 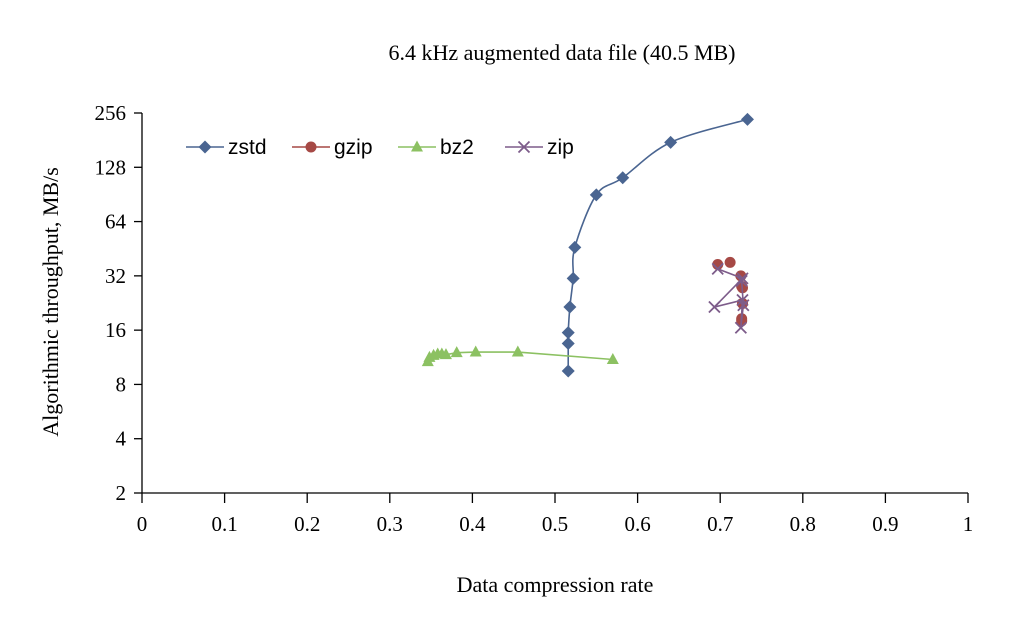 I want to click on y-tick-label: 4, so click(x=121, y=439).